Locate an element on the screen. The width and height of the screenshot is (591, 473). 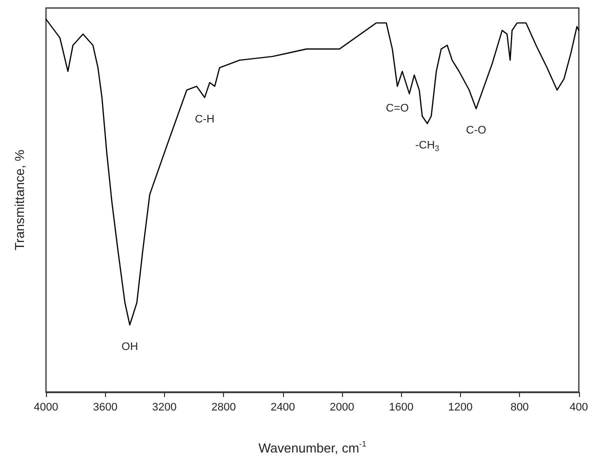
y-axis-title: Transmittance, % is located at coordinates (19, 199).